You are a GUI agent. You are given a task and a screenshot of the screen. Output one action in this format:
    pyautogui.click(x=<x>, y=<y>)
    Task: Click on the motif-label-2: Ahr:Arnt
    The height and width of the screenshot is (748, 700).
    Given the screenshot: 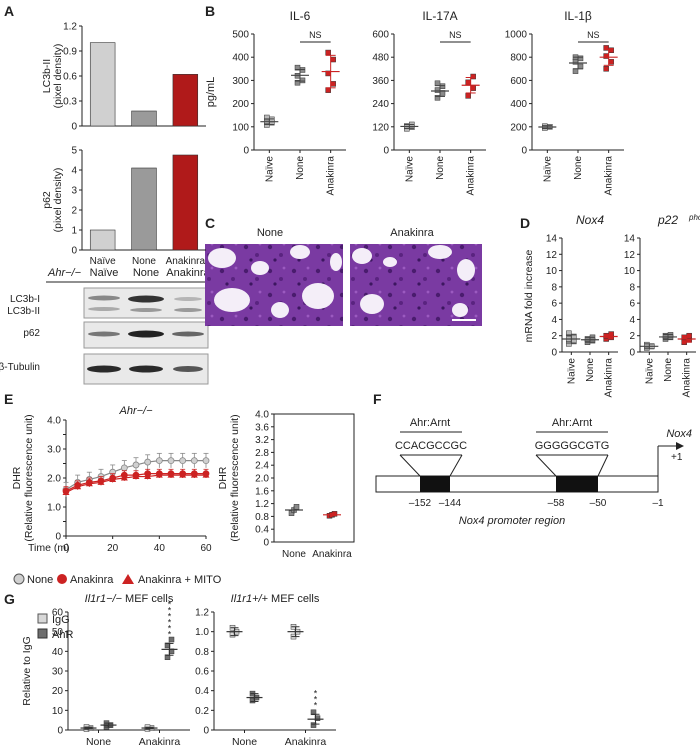 What is the action you would take?
    pyautogui.click(x=572, y=423)
    